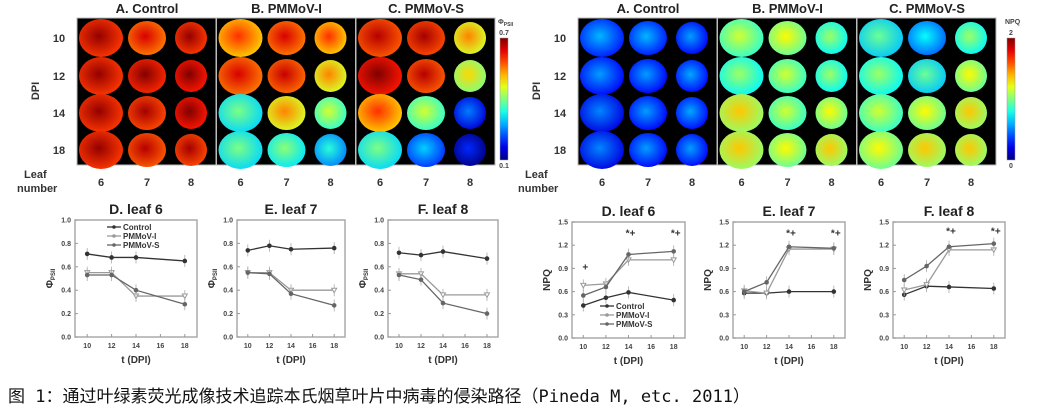 Image resolution: width=1043 pixels, height=420 pixels. Describe the element at coordinates (59, 114) in the screenshot. I see `dpi-row-label: 14` at that location.